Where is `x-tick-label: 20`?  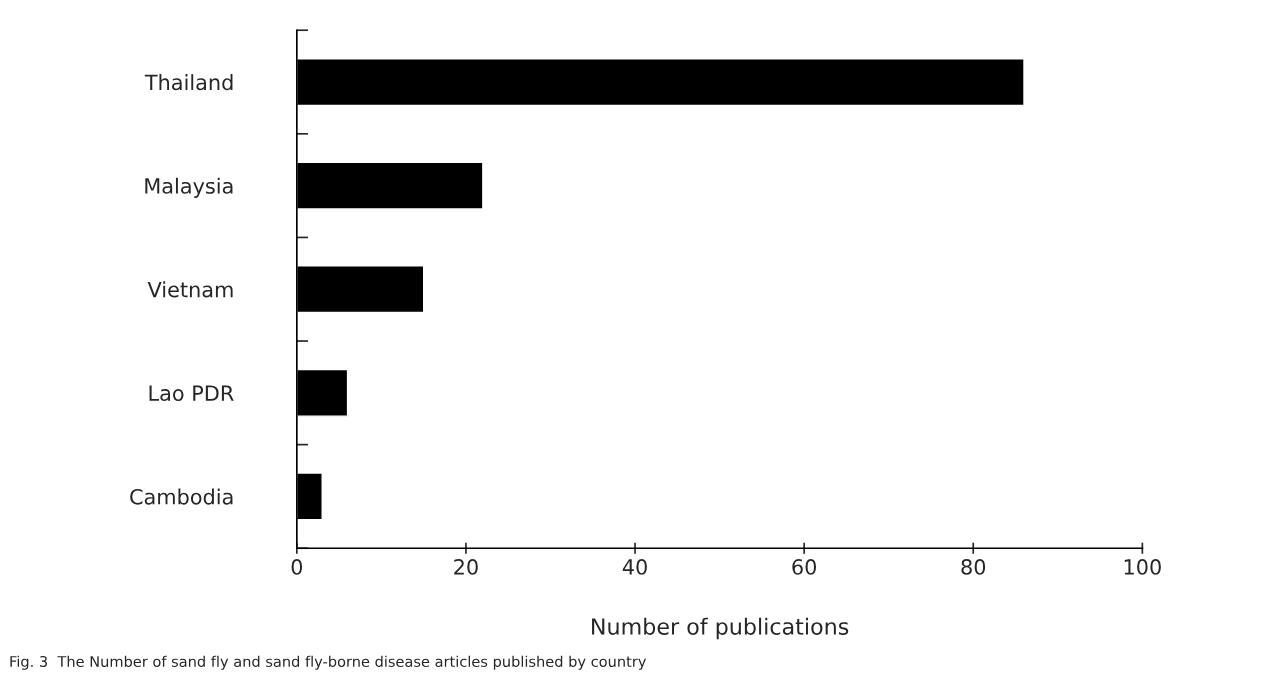
x-tick-label: 20 is located at coordinates (466, 567).